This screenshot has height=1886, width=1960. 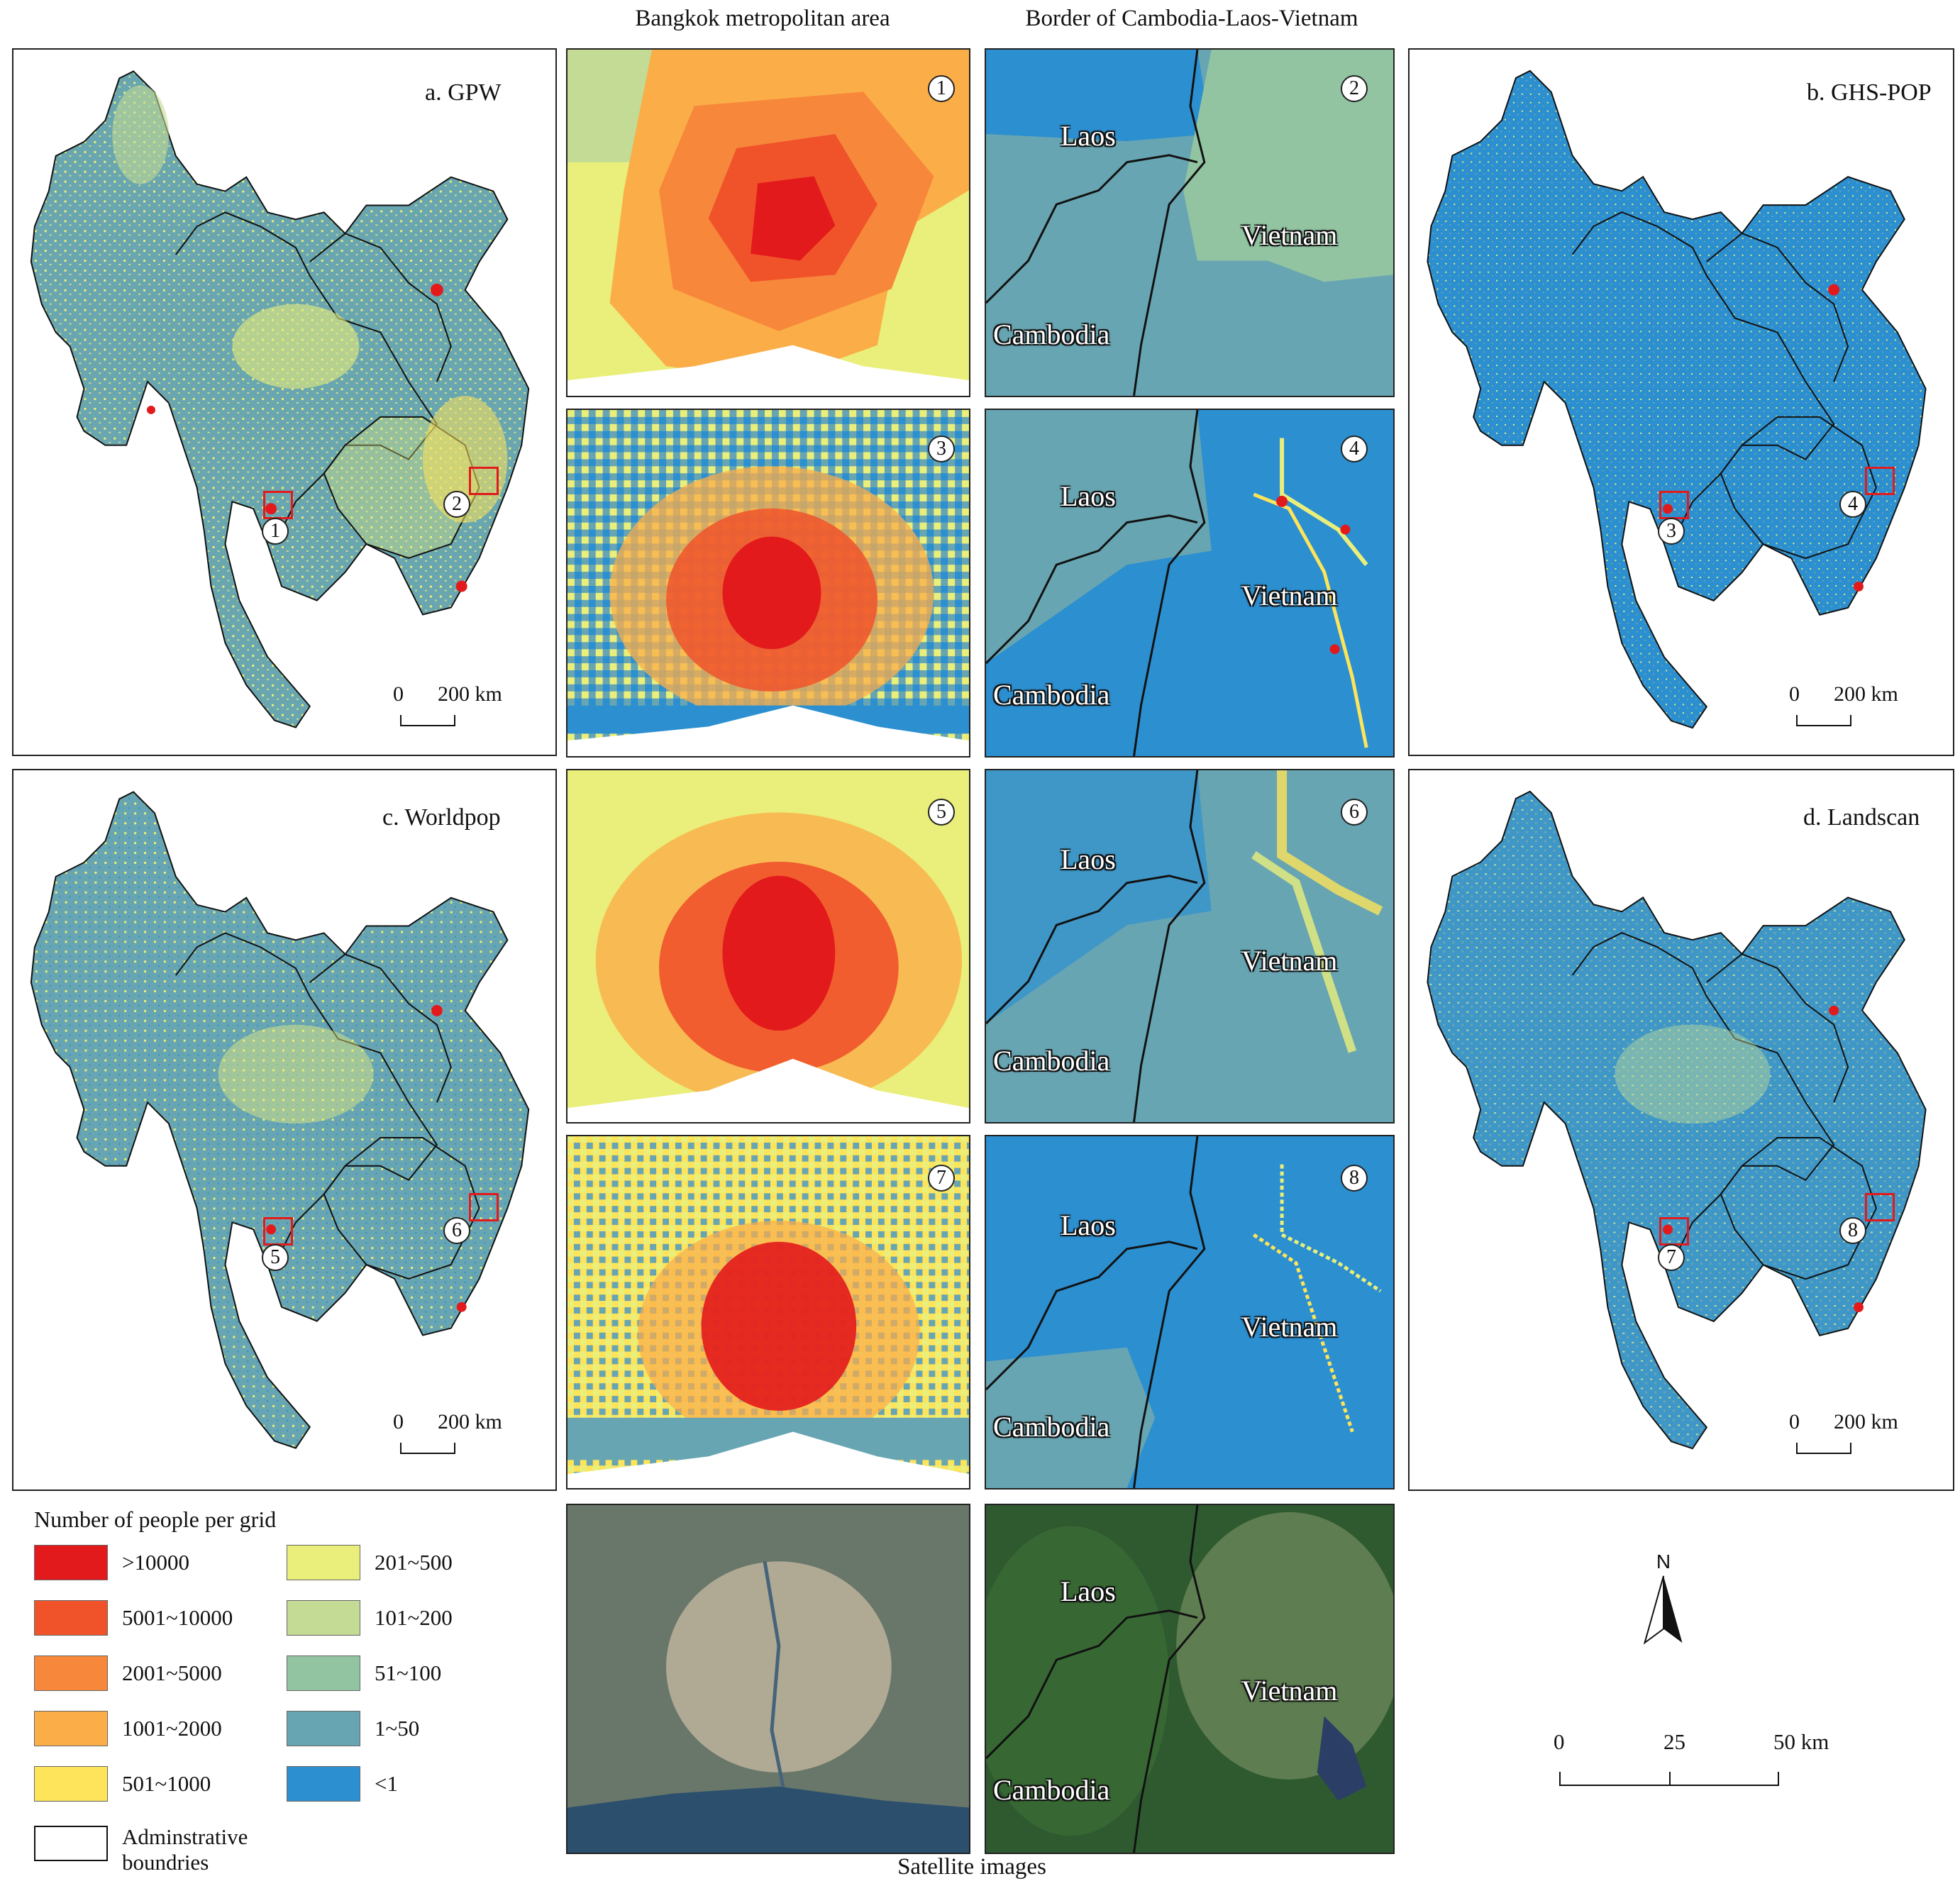 I want to click on bottom-scale-tick-label-3: 50 km, so click(x=1801, y=1741).